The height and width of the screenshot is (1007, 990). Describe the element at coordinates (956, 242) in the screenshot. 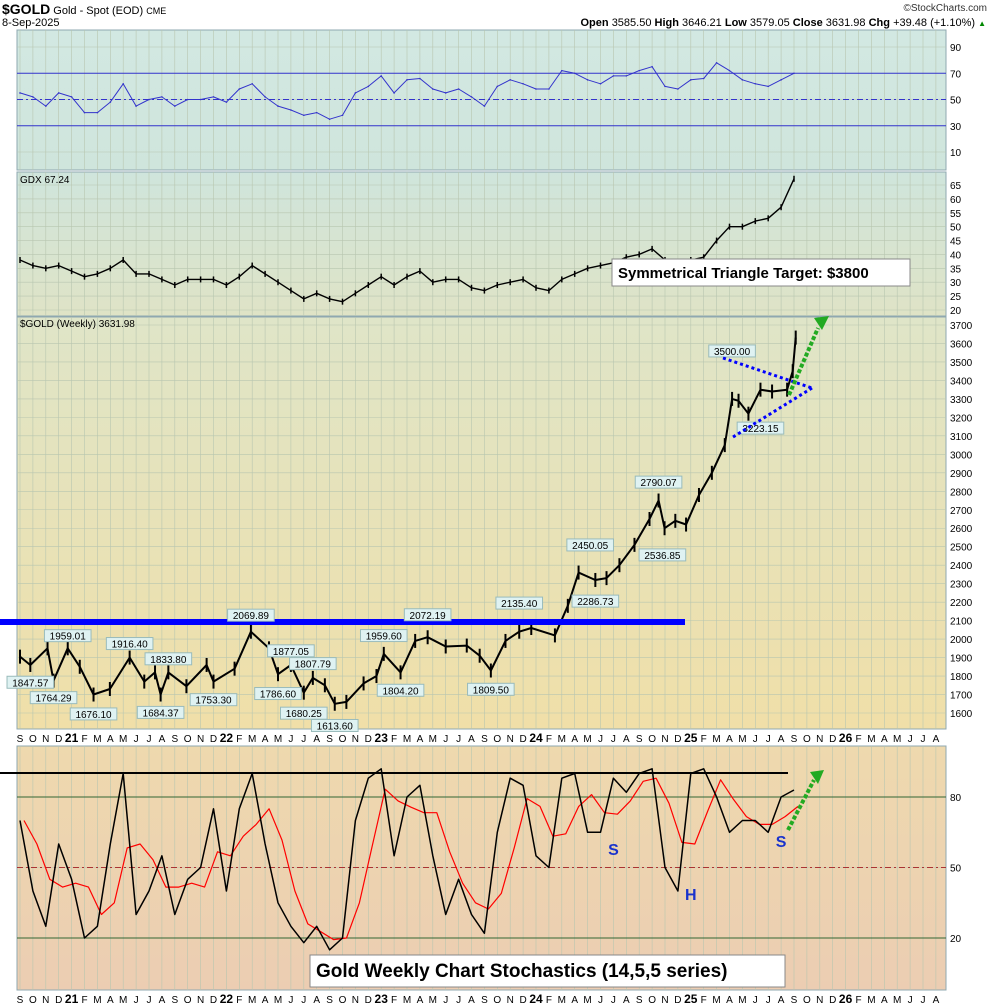

I see `y-tick-label: 45` at that location.